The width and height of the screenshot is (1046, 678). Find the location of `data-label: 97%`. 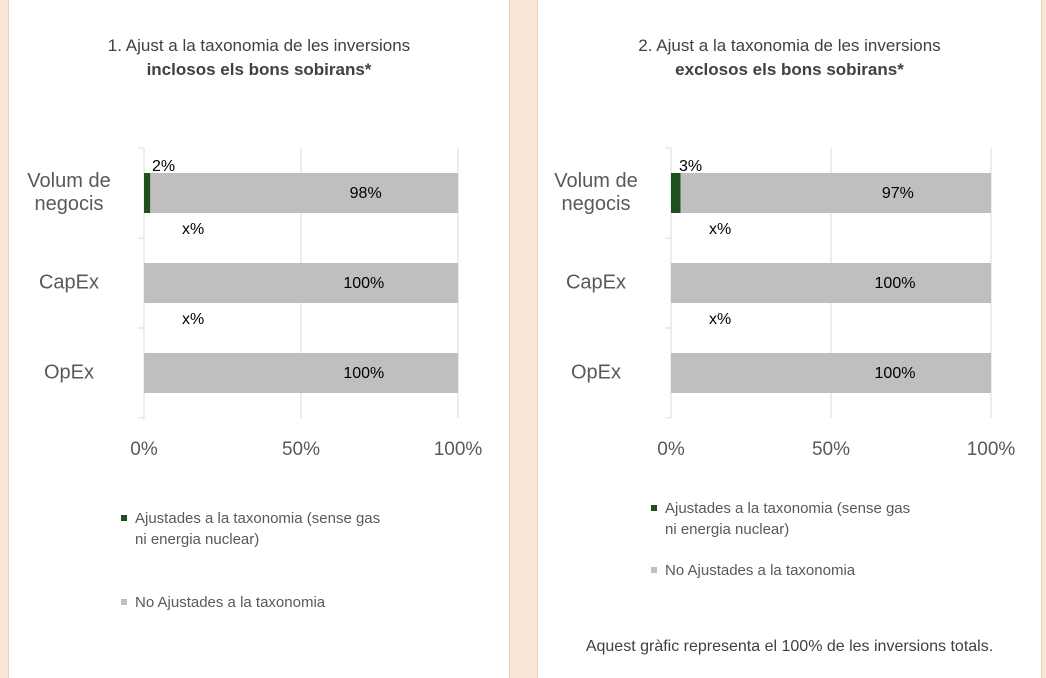

data-label: 97% is located at coordinates (898, 193).